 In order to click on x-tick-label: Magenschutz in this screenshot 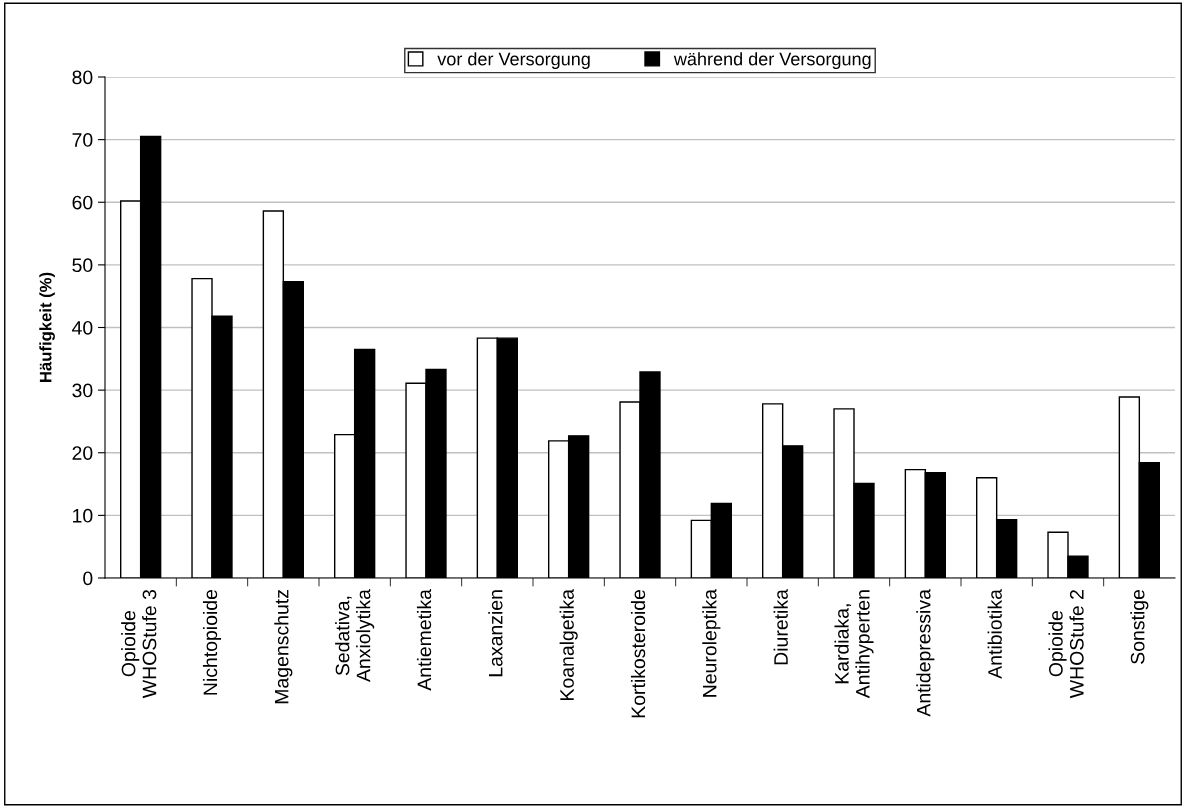, I will do `click(283, 647)`.